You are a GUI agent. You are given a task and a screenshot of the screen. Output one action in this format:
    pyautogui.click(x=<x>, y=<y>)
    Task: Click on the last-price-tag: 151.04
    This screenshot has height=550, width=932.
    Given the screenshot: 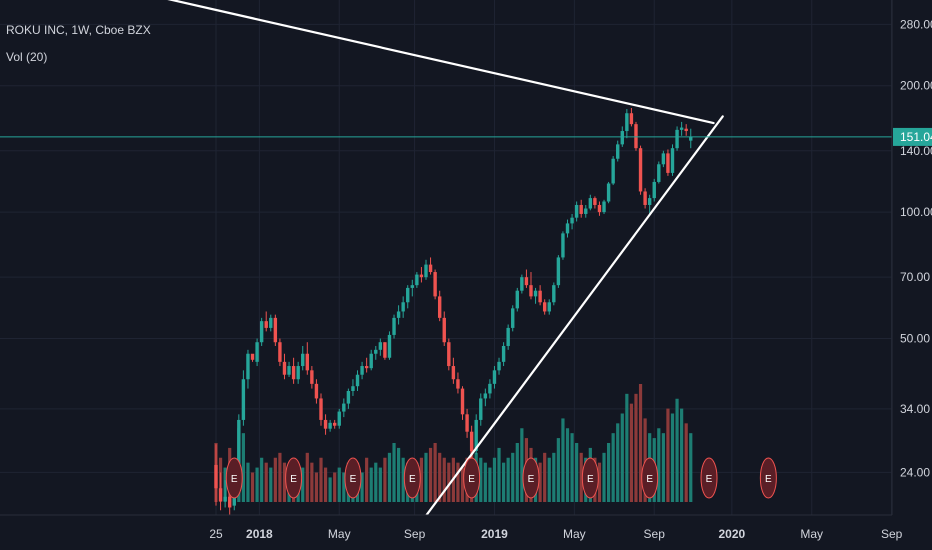 What is the action you would take?
    pyautogui.click(x=912, y=136)
    